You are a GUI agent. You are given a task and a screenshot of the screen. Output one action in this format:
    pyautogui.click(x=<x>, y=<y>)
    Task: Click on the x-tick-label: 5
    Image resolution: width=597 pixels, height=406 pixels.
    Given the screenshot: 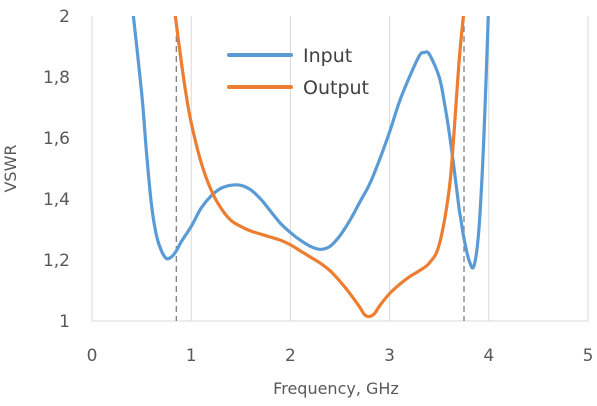 What is the action you would take?
    pyautogui.click(x=588, y=356)
    